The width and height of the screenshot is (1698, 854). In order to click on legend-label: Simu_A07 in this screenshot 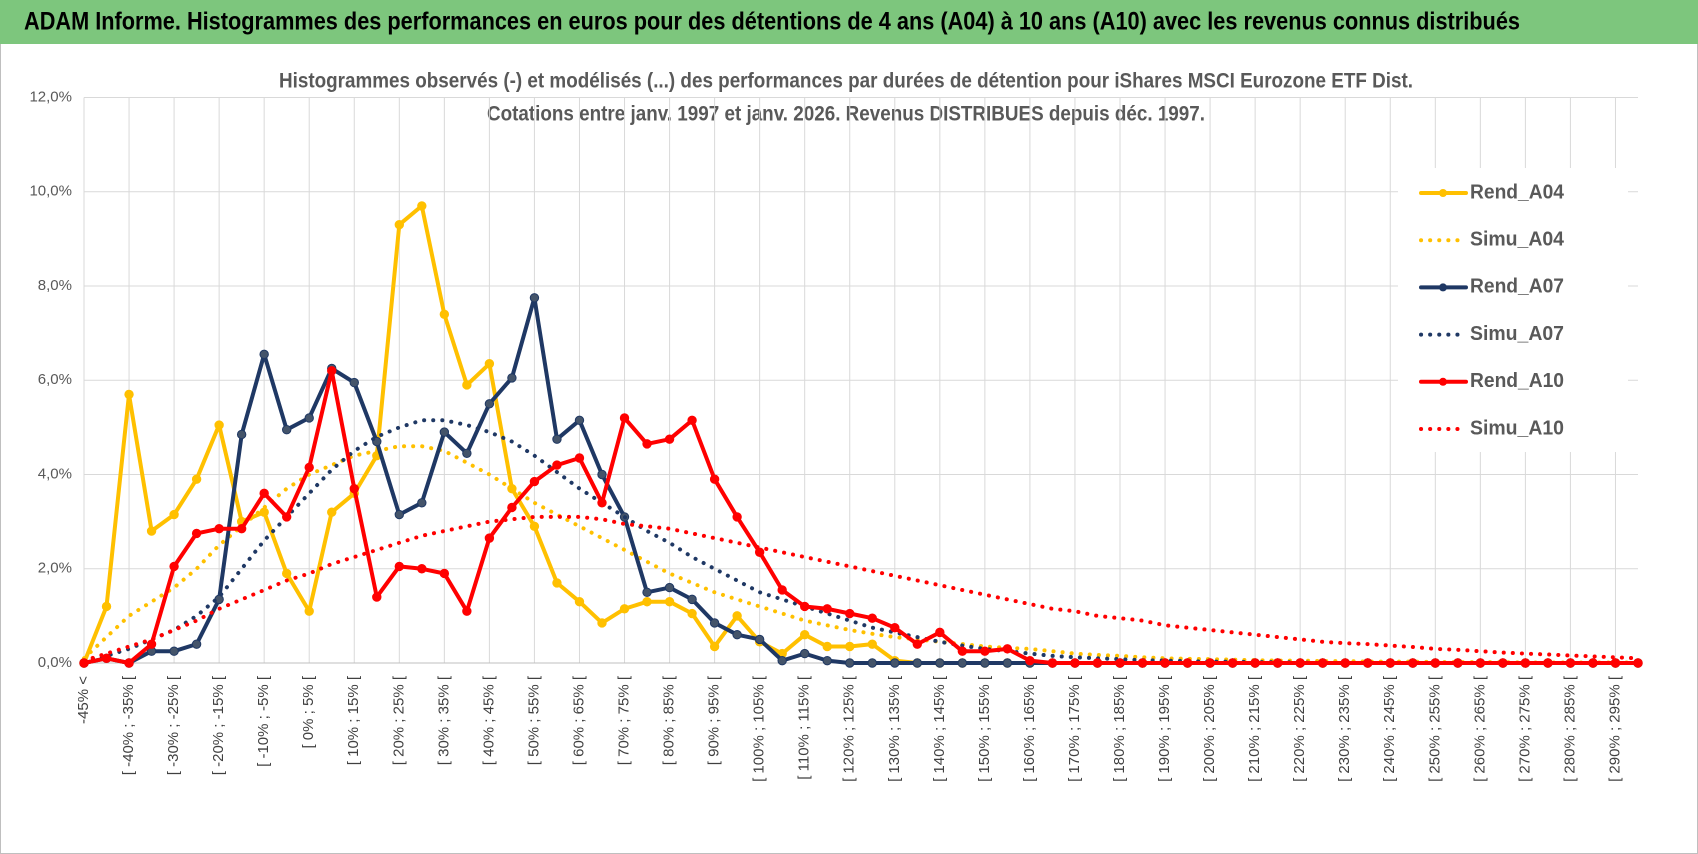, I will do `click(1517, 334)`.